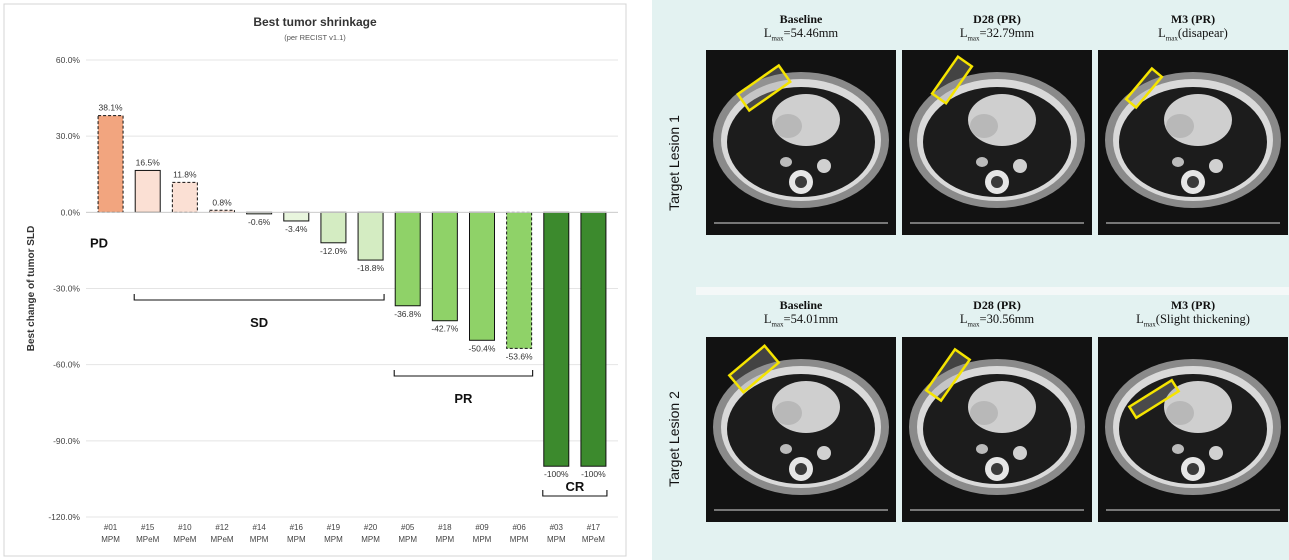 This screenshot has height=560, width=1289. What do you see at coordinates (222, 202) in the screenshot?
I see `bar-value-label: 0.8%` at bounding box center [222, 202].